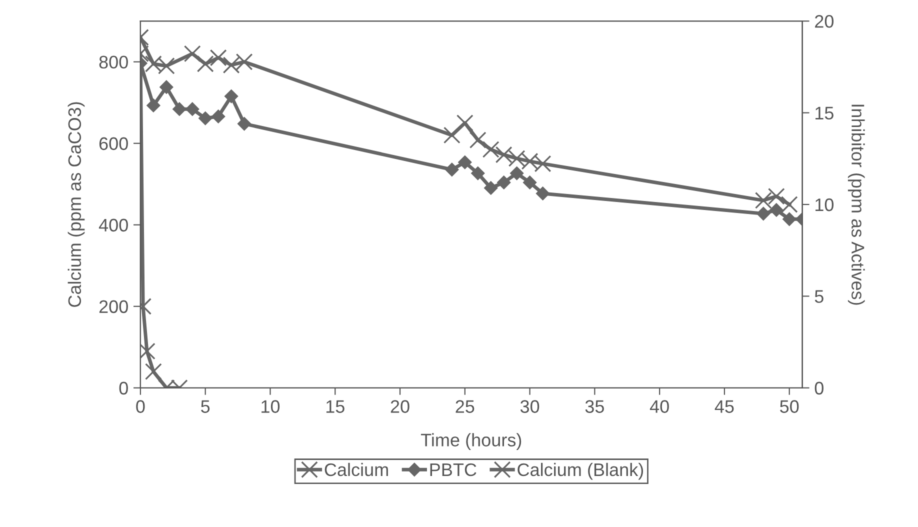 This screenshot has width=918, height=527. I want to click on x-axis-title: Time (hours), so click(471, 441).